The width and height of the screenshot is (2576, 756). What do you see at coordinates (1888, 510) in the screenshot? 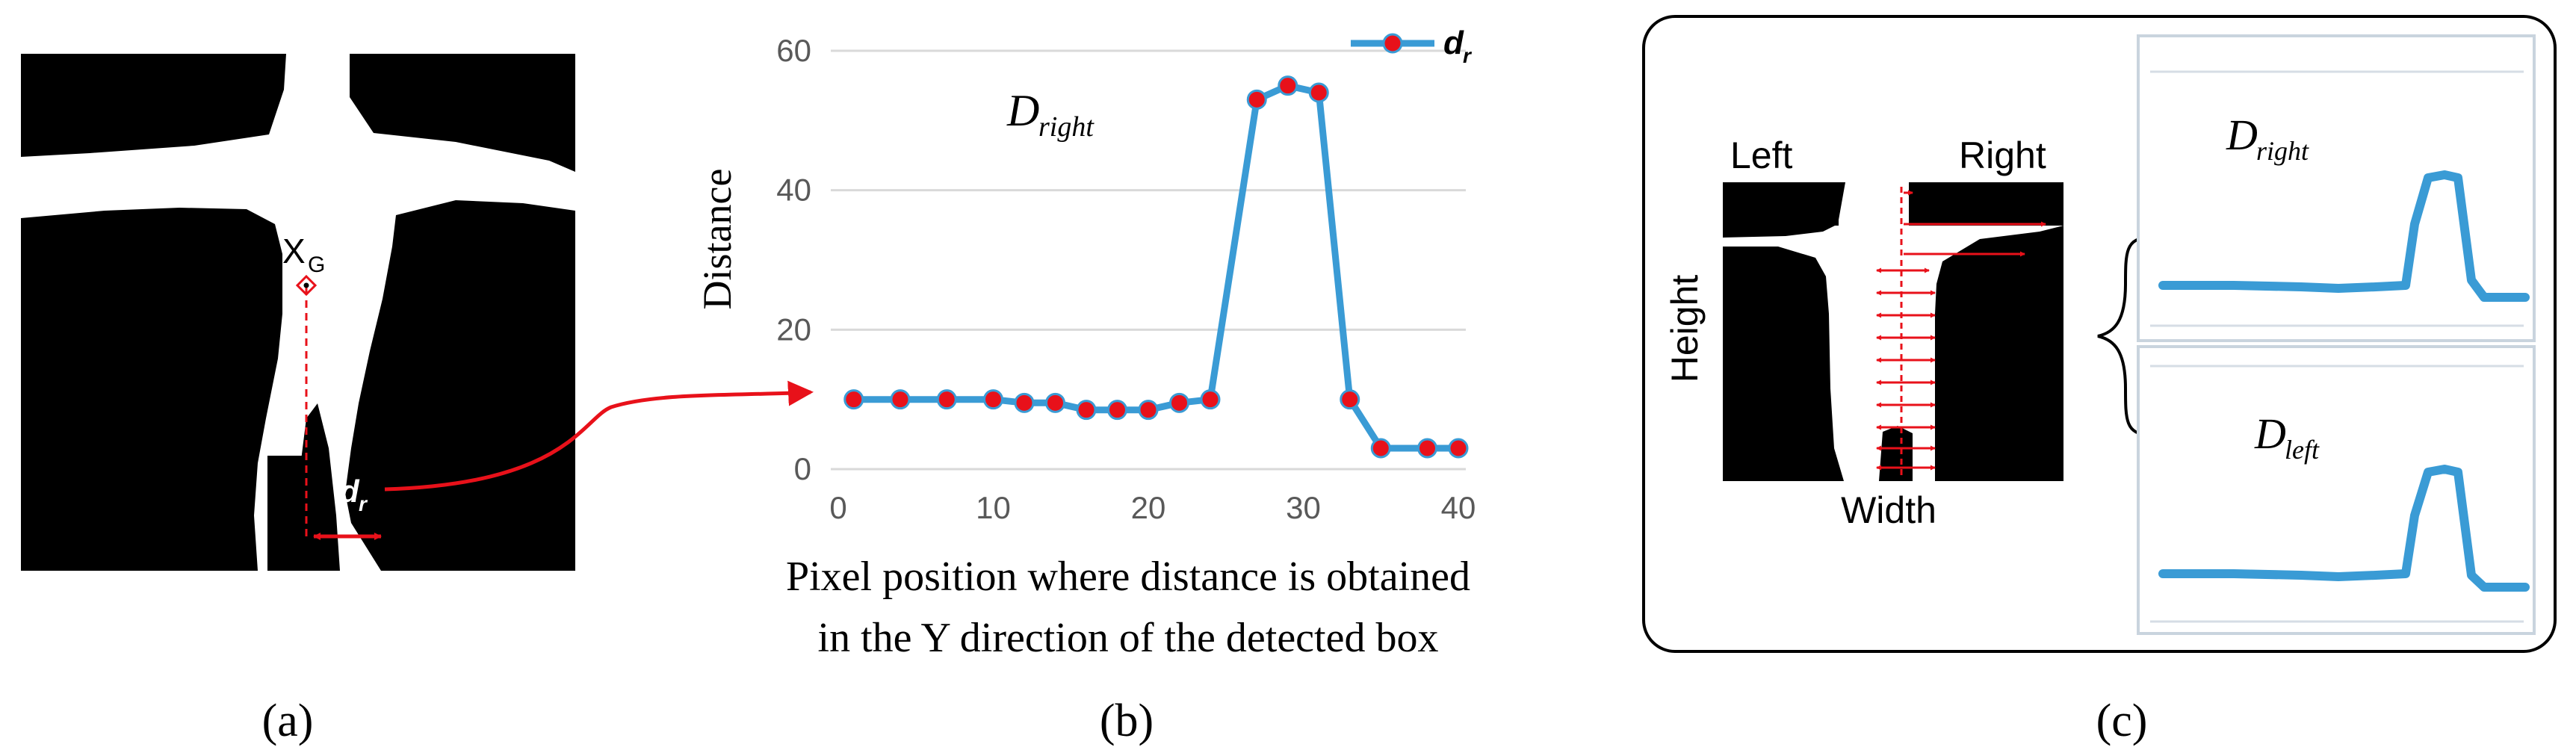
I see `label-width: Width` at bounding box center [1888, 510].